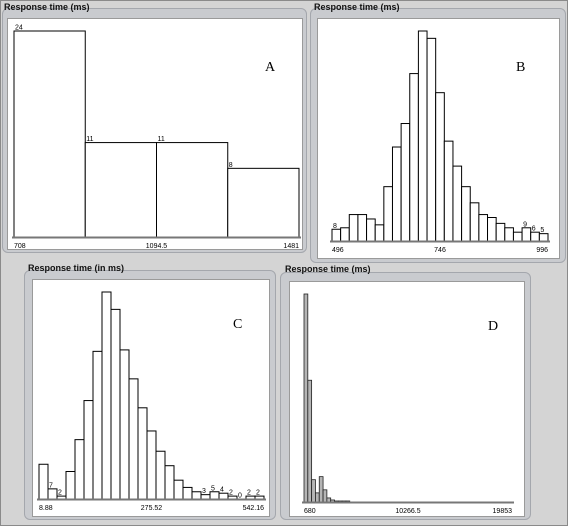 This screenshot has width=568, height=526. What do you see at coordinates (89, 139) in the screenshot?
I see `bar-label-a-1: 11` at bounding box center [89, 139].